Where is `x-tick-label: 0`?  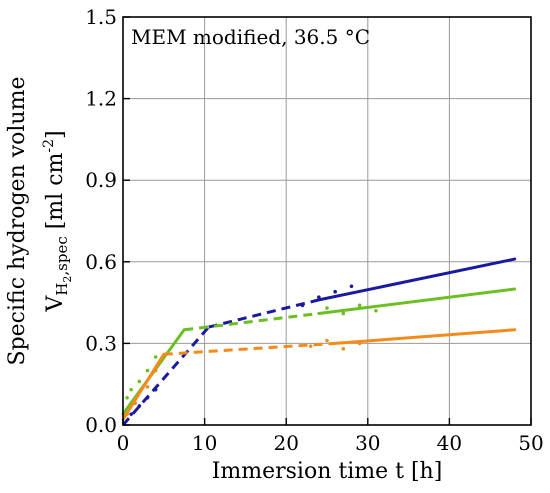 x-tick-label: 0 is located at coordinates (123, 443).